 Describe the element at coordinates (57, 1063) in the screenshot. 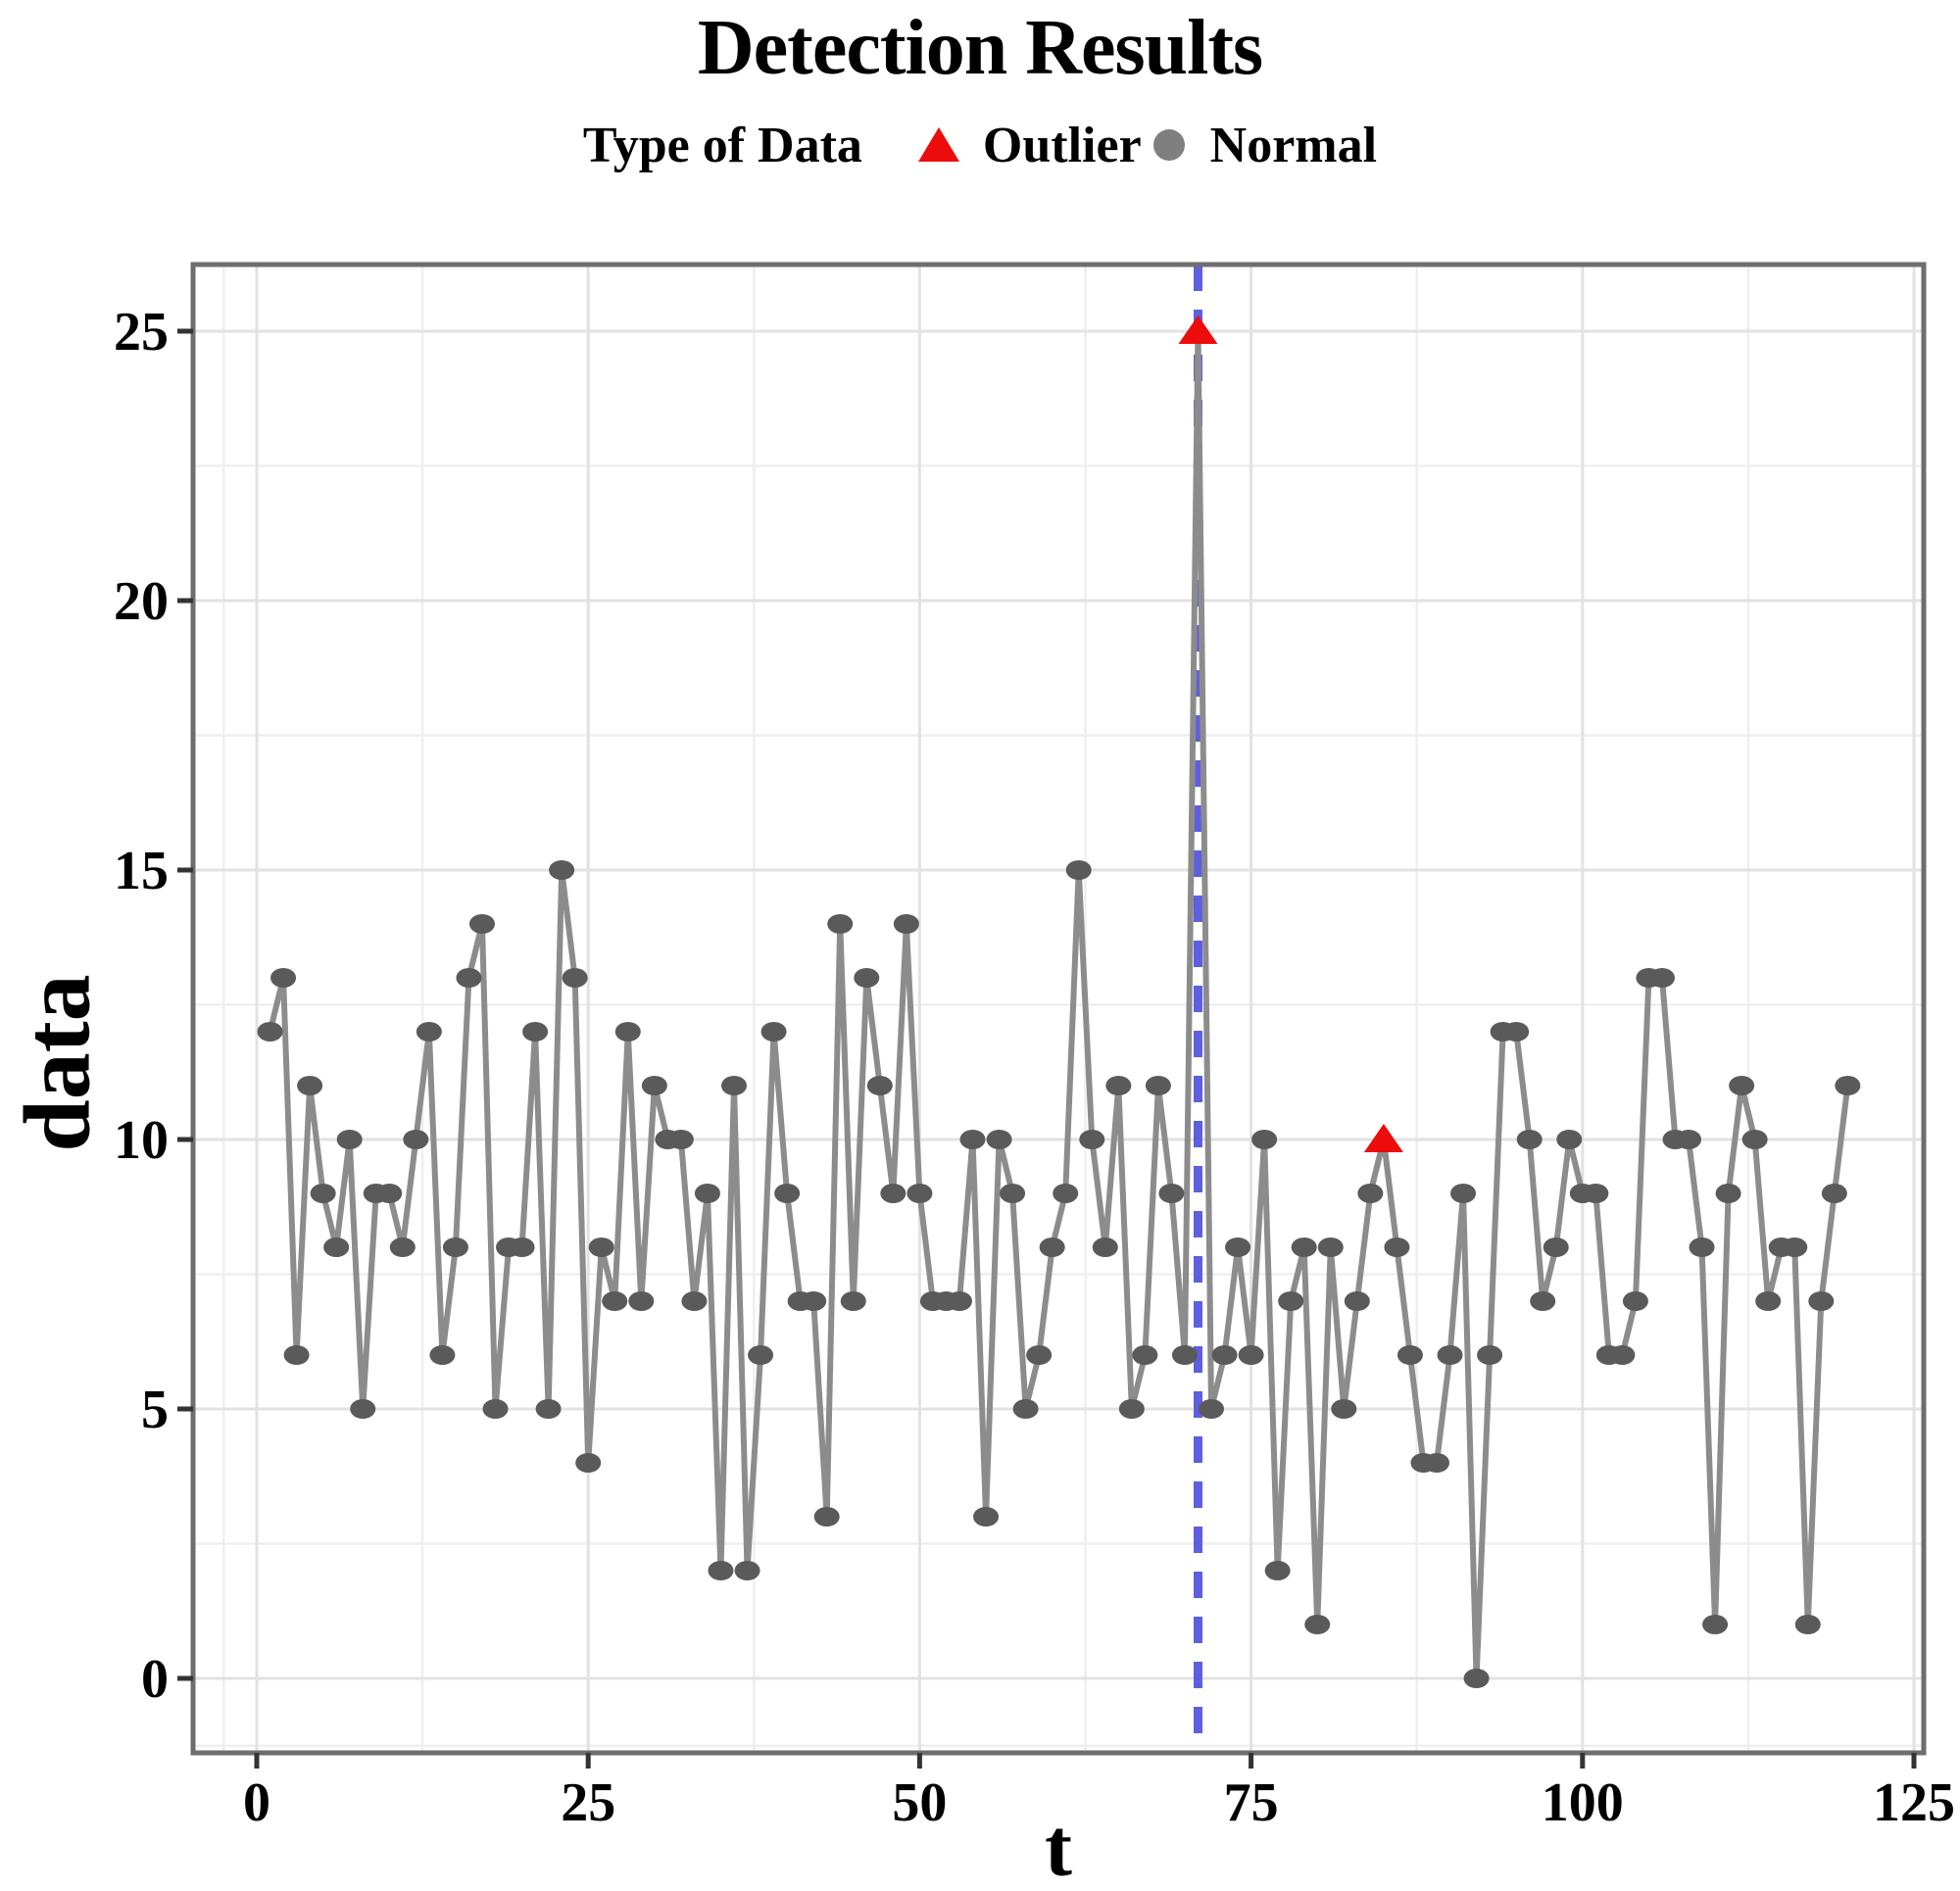

I see `y-axis-label: data` at that location.